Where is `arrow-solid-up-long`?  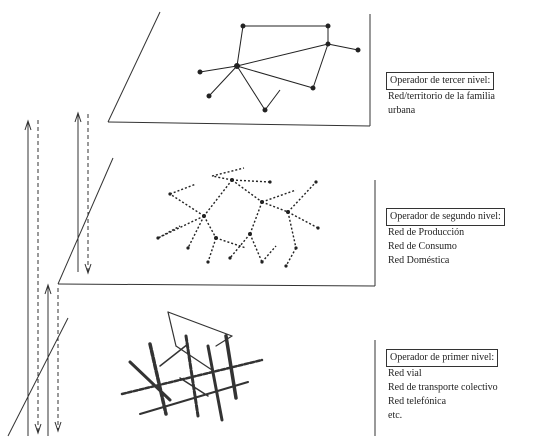
arrow-solid-up-long is located at coordinates (28, 277).